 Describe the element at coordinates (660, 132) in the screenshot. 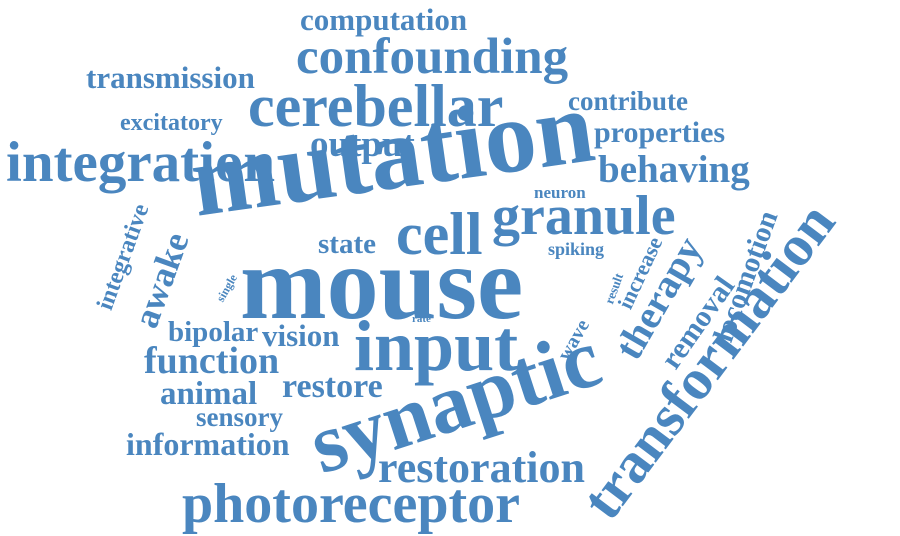

I see `word-properties: properties` at that location.